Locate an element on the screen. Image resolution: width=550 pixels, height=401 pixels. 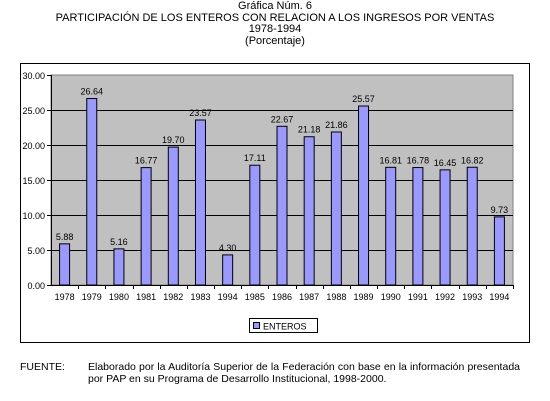
bar-1991 is located at coordinates (418, 226).